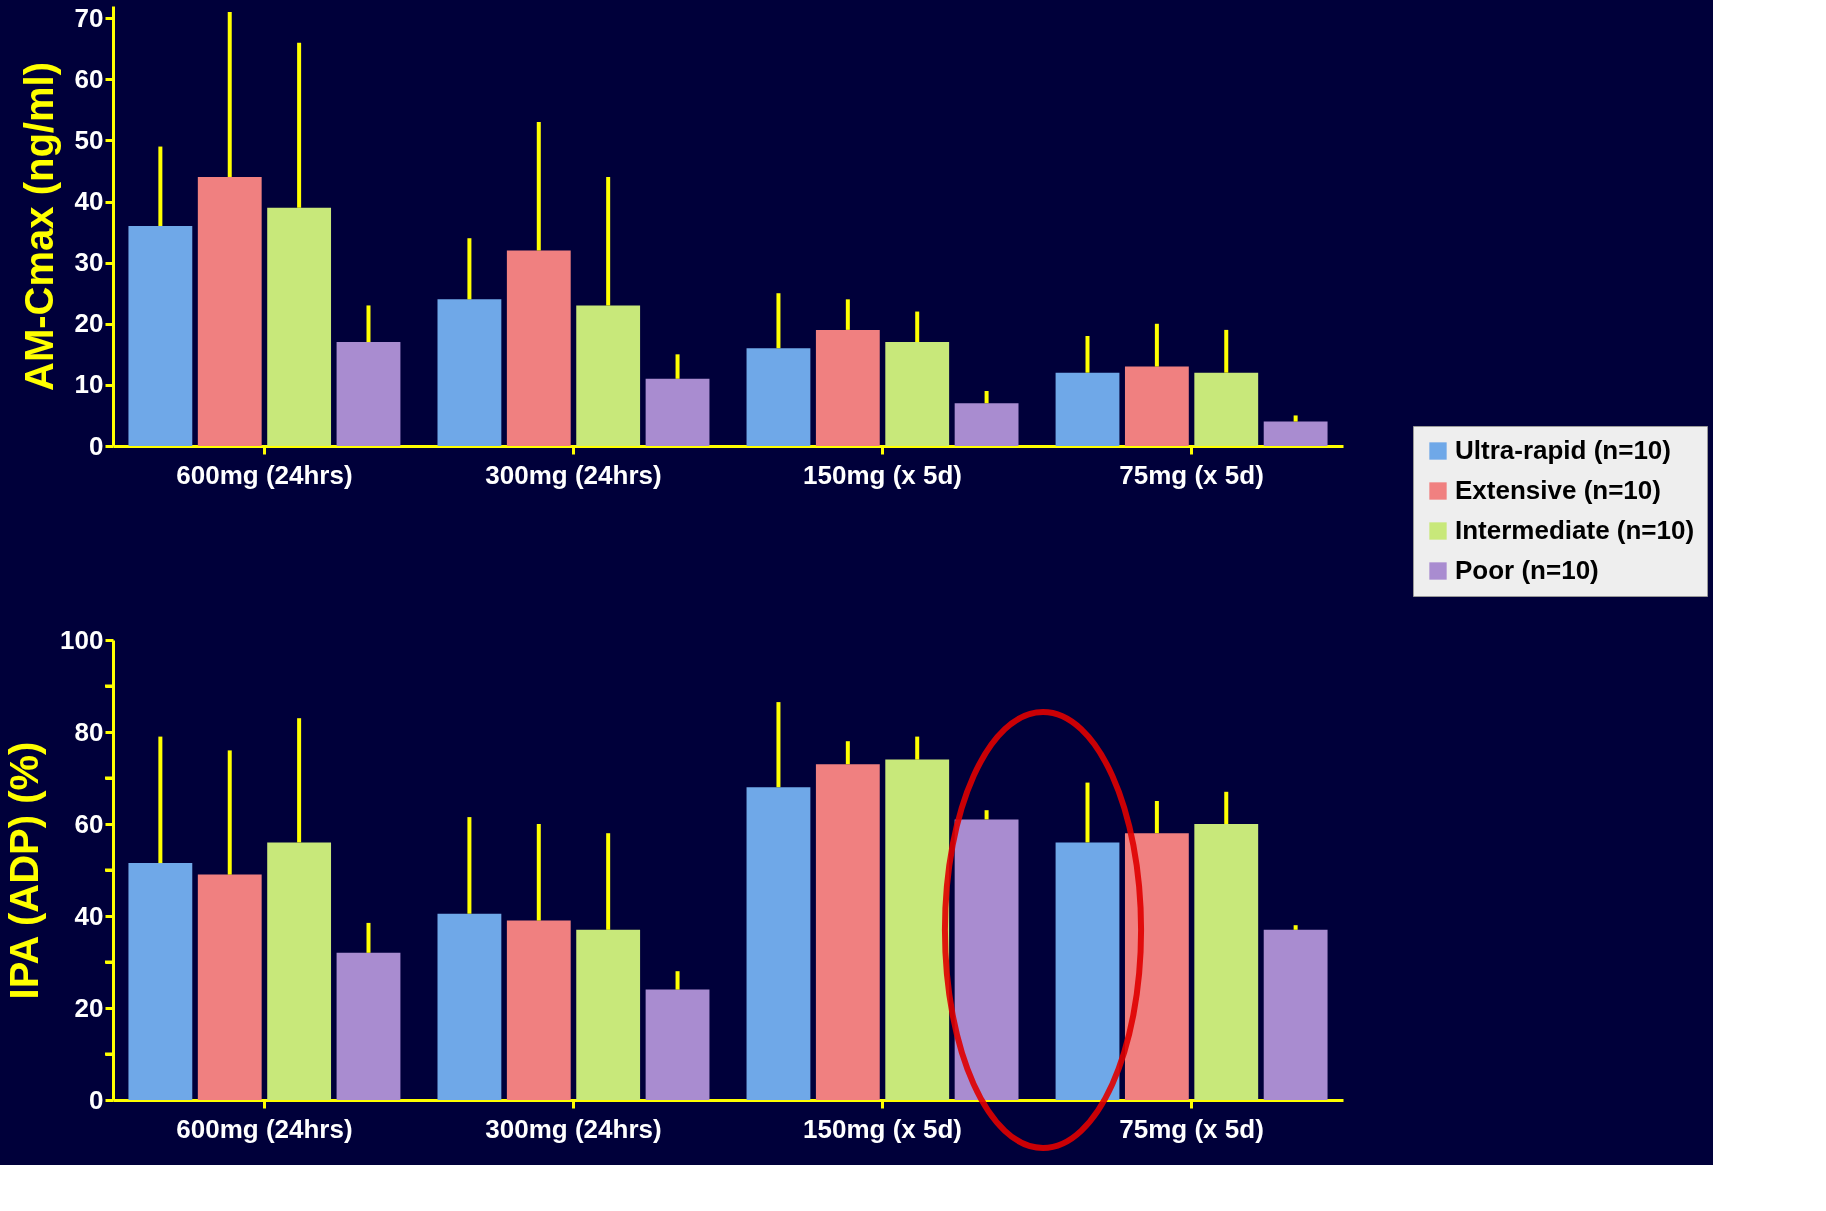 This screenshot has height=1211, width=1826. Describe the element at coordinates (89, 17) in the screenshot. I see `y-tick-label: 70` at that location.